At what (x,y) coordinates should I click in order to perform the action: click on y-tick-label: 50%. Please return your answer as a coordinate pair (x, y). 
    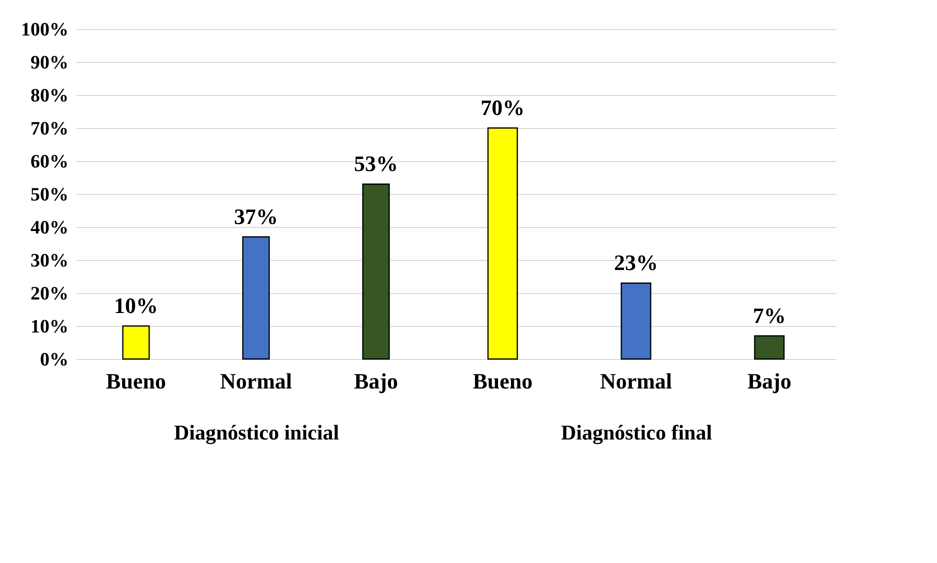
    Looking at the image, I should click on (49, 195).